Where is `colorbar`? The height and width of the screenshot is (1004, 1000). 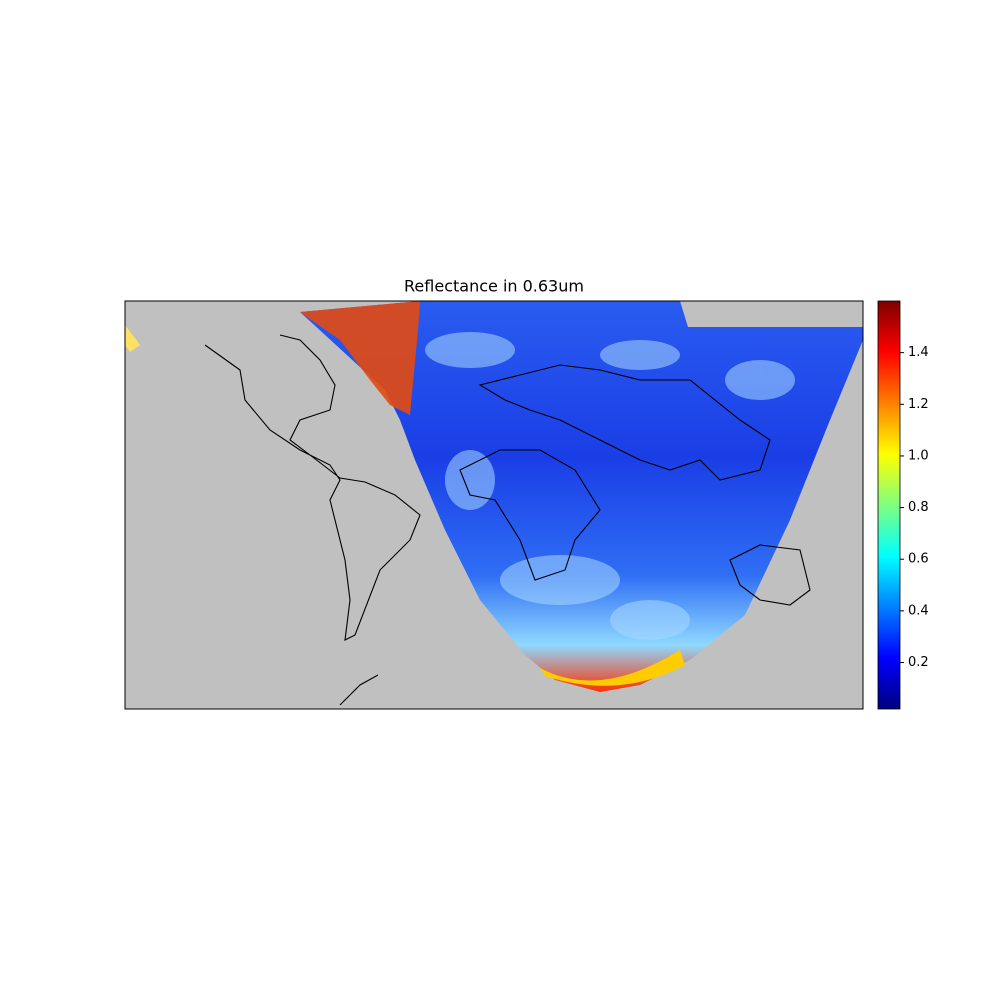 colorbar is located at coordinates (889, 505).